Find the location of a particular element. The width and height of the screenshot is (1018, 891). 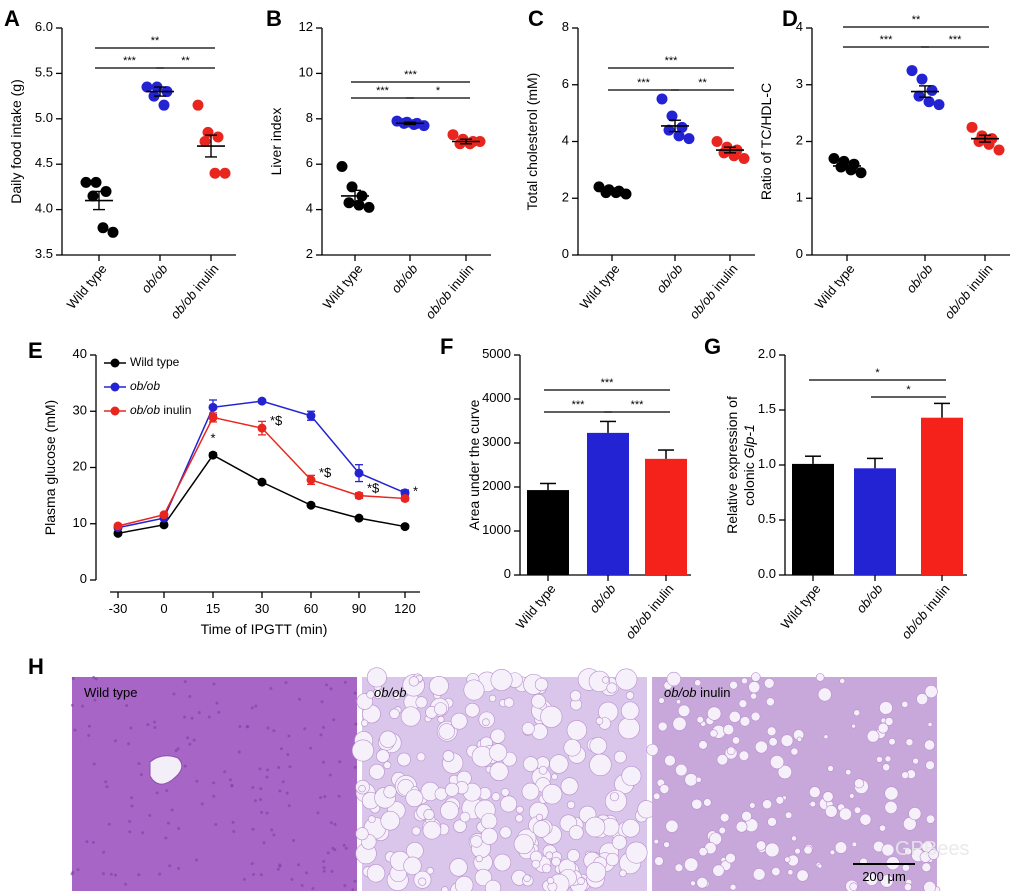

y-tick-label: 10 is located at coordinates (306, 72).